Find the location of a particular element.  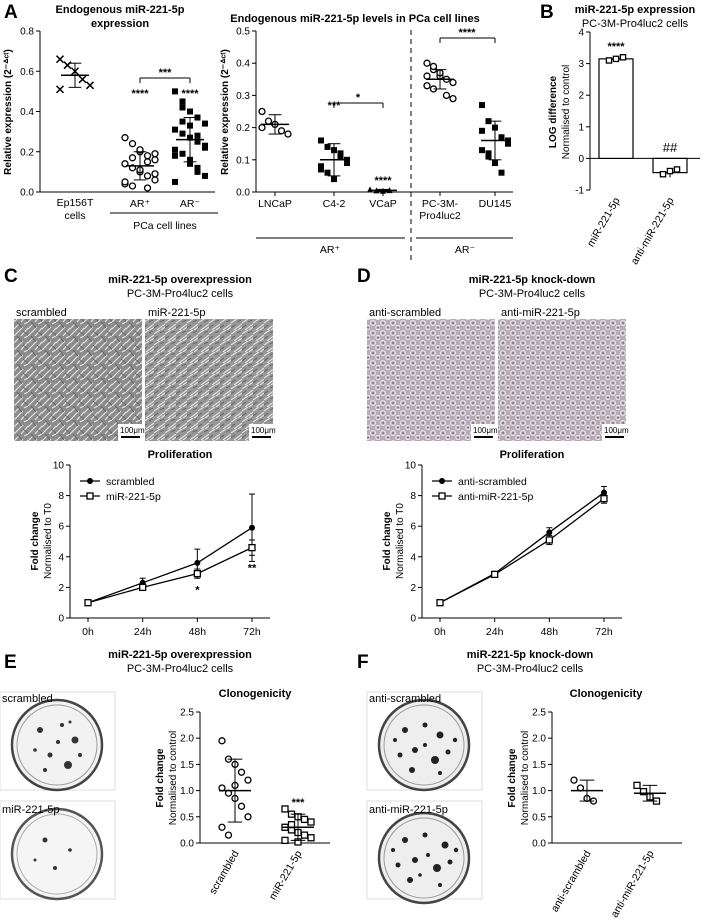

y-tick-label: 0.8 is located at coordinates (27, 32).